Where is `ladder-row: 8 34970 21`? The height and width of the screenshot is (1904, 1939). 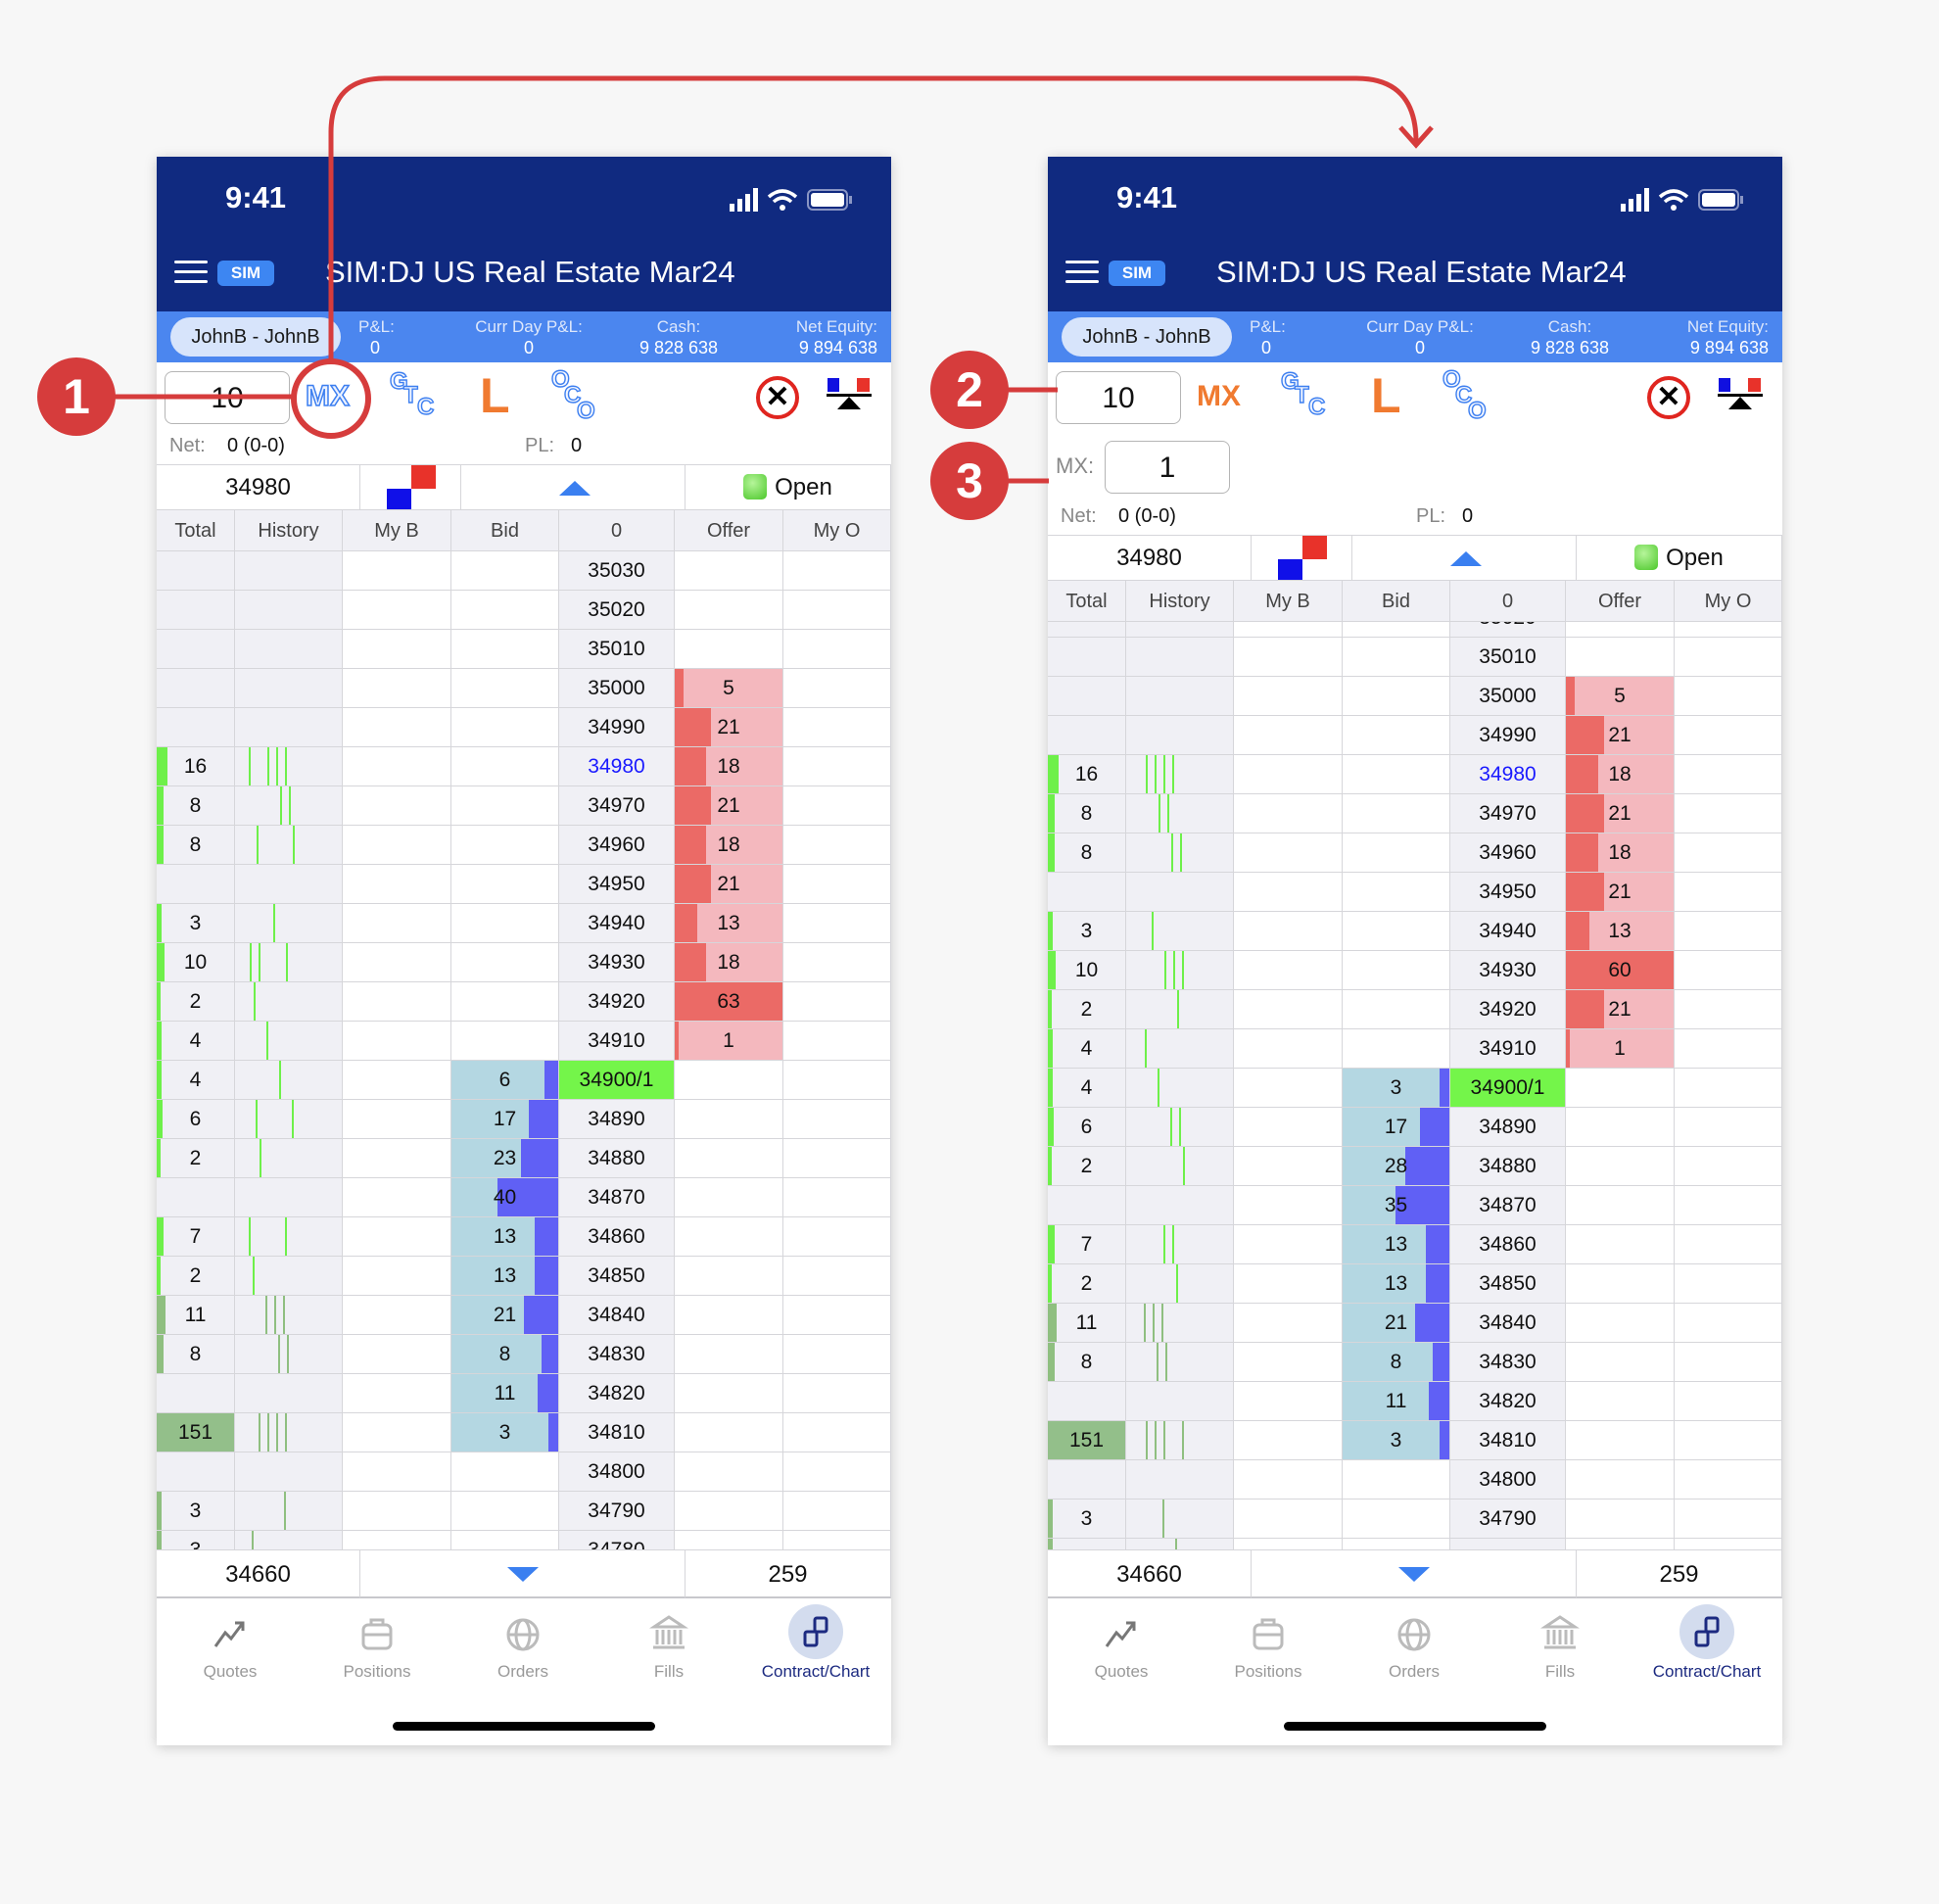
ladder-row: 8 34970 21 is located at coordinates (1415, 813).